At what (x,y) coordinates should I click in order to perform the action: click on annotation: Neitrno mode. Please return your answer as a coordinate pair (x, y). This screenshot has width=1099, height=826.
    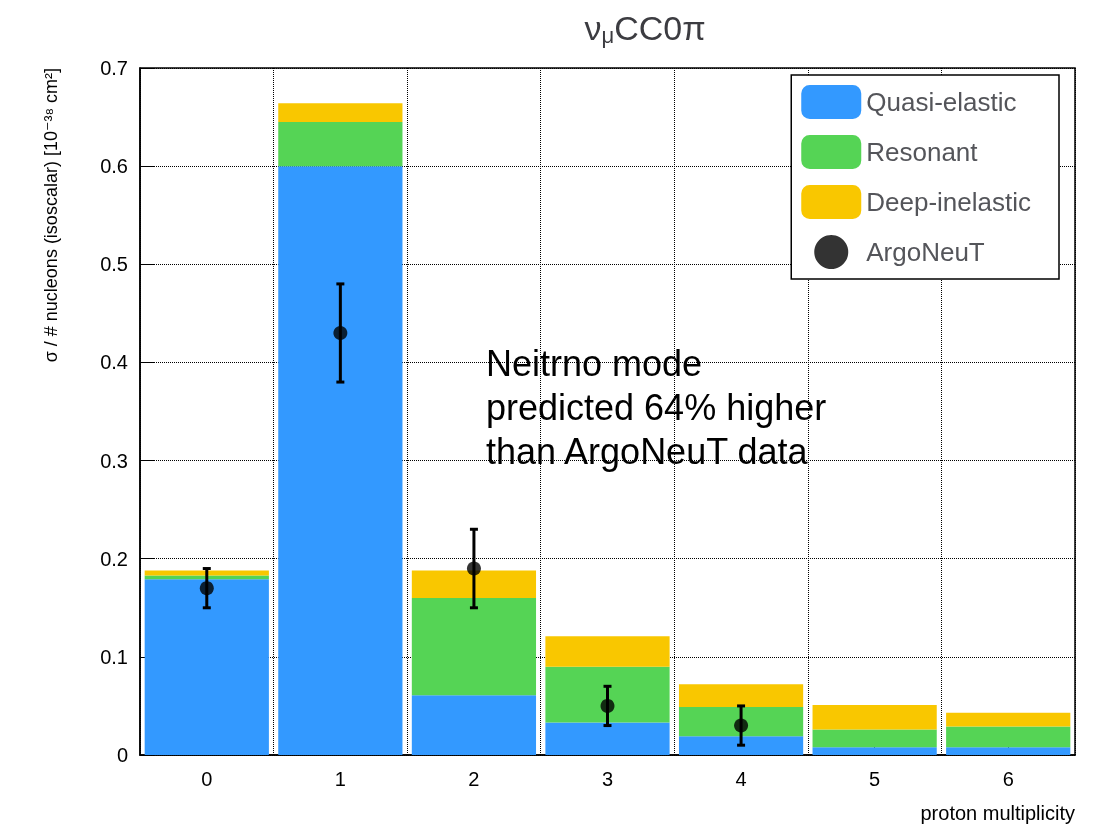
    Looking at the image, I should click on (594, 363).